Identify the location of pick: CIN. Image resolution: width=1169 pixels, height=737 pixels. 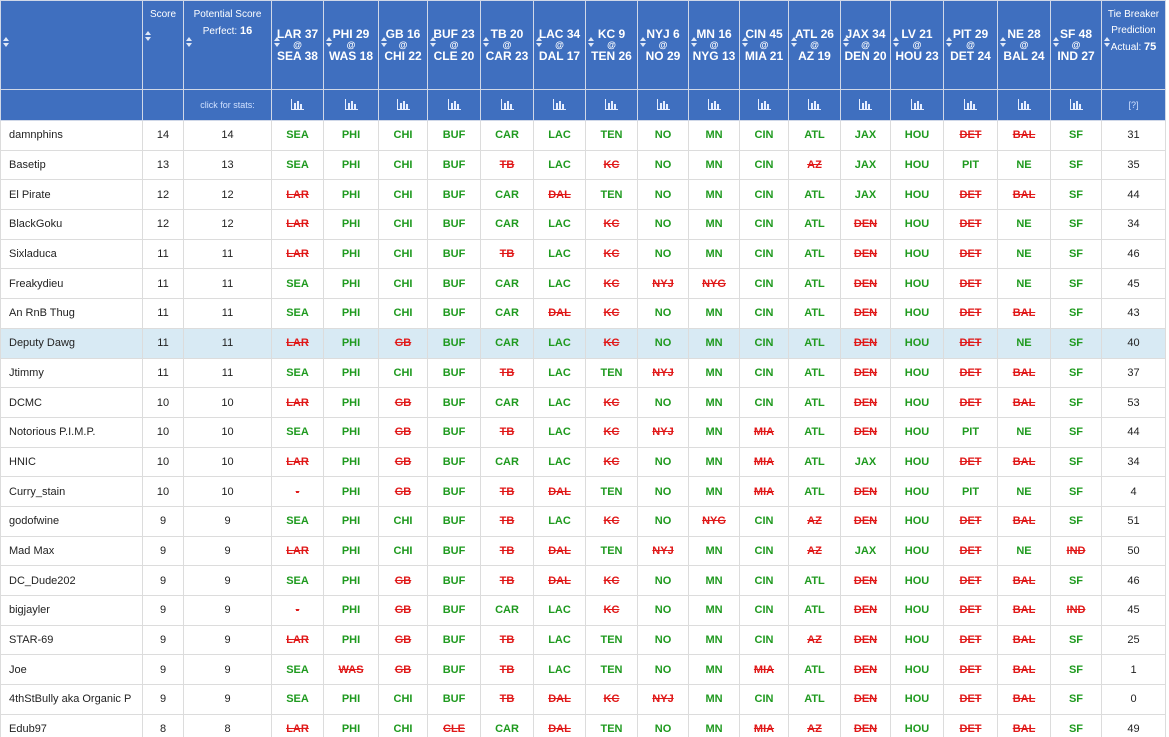
(764, 135).